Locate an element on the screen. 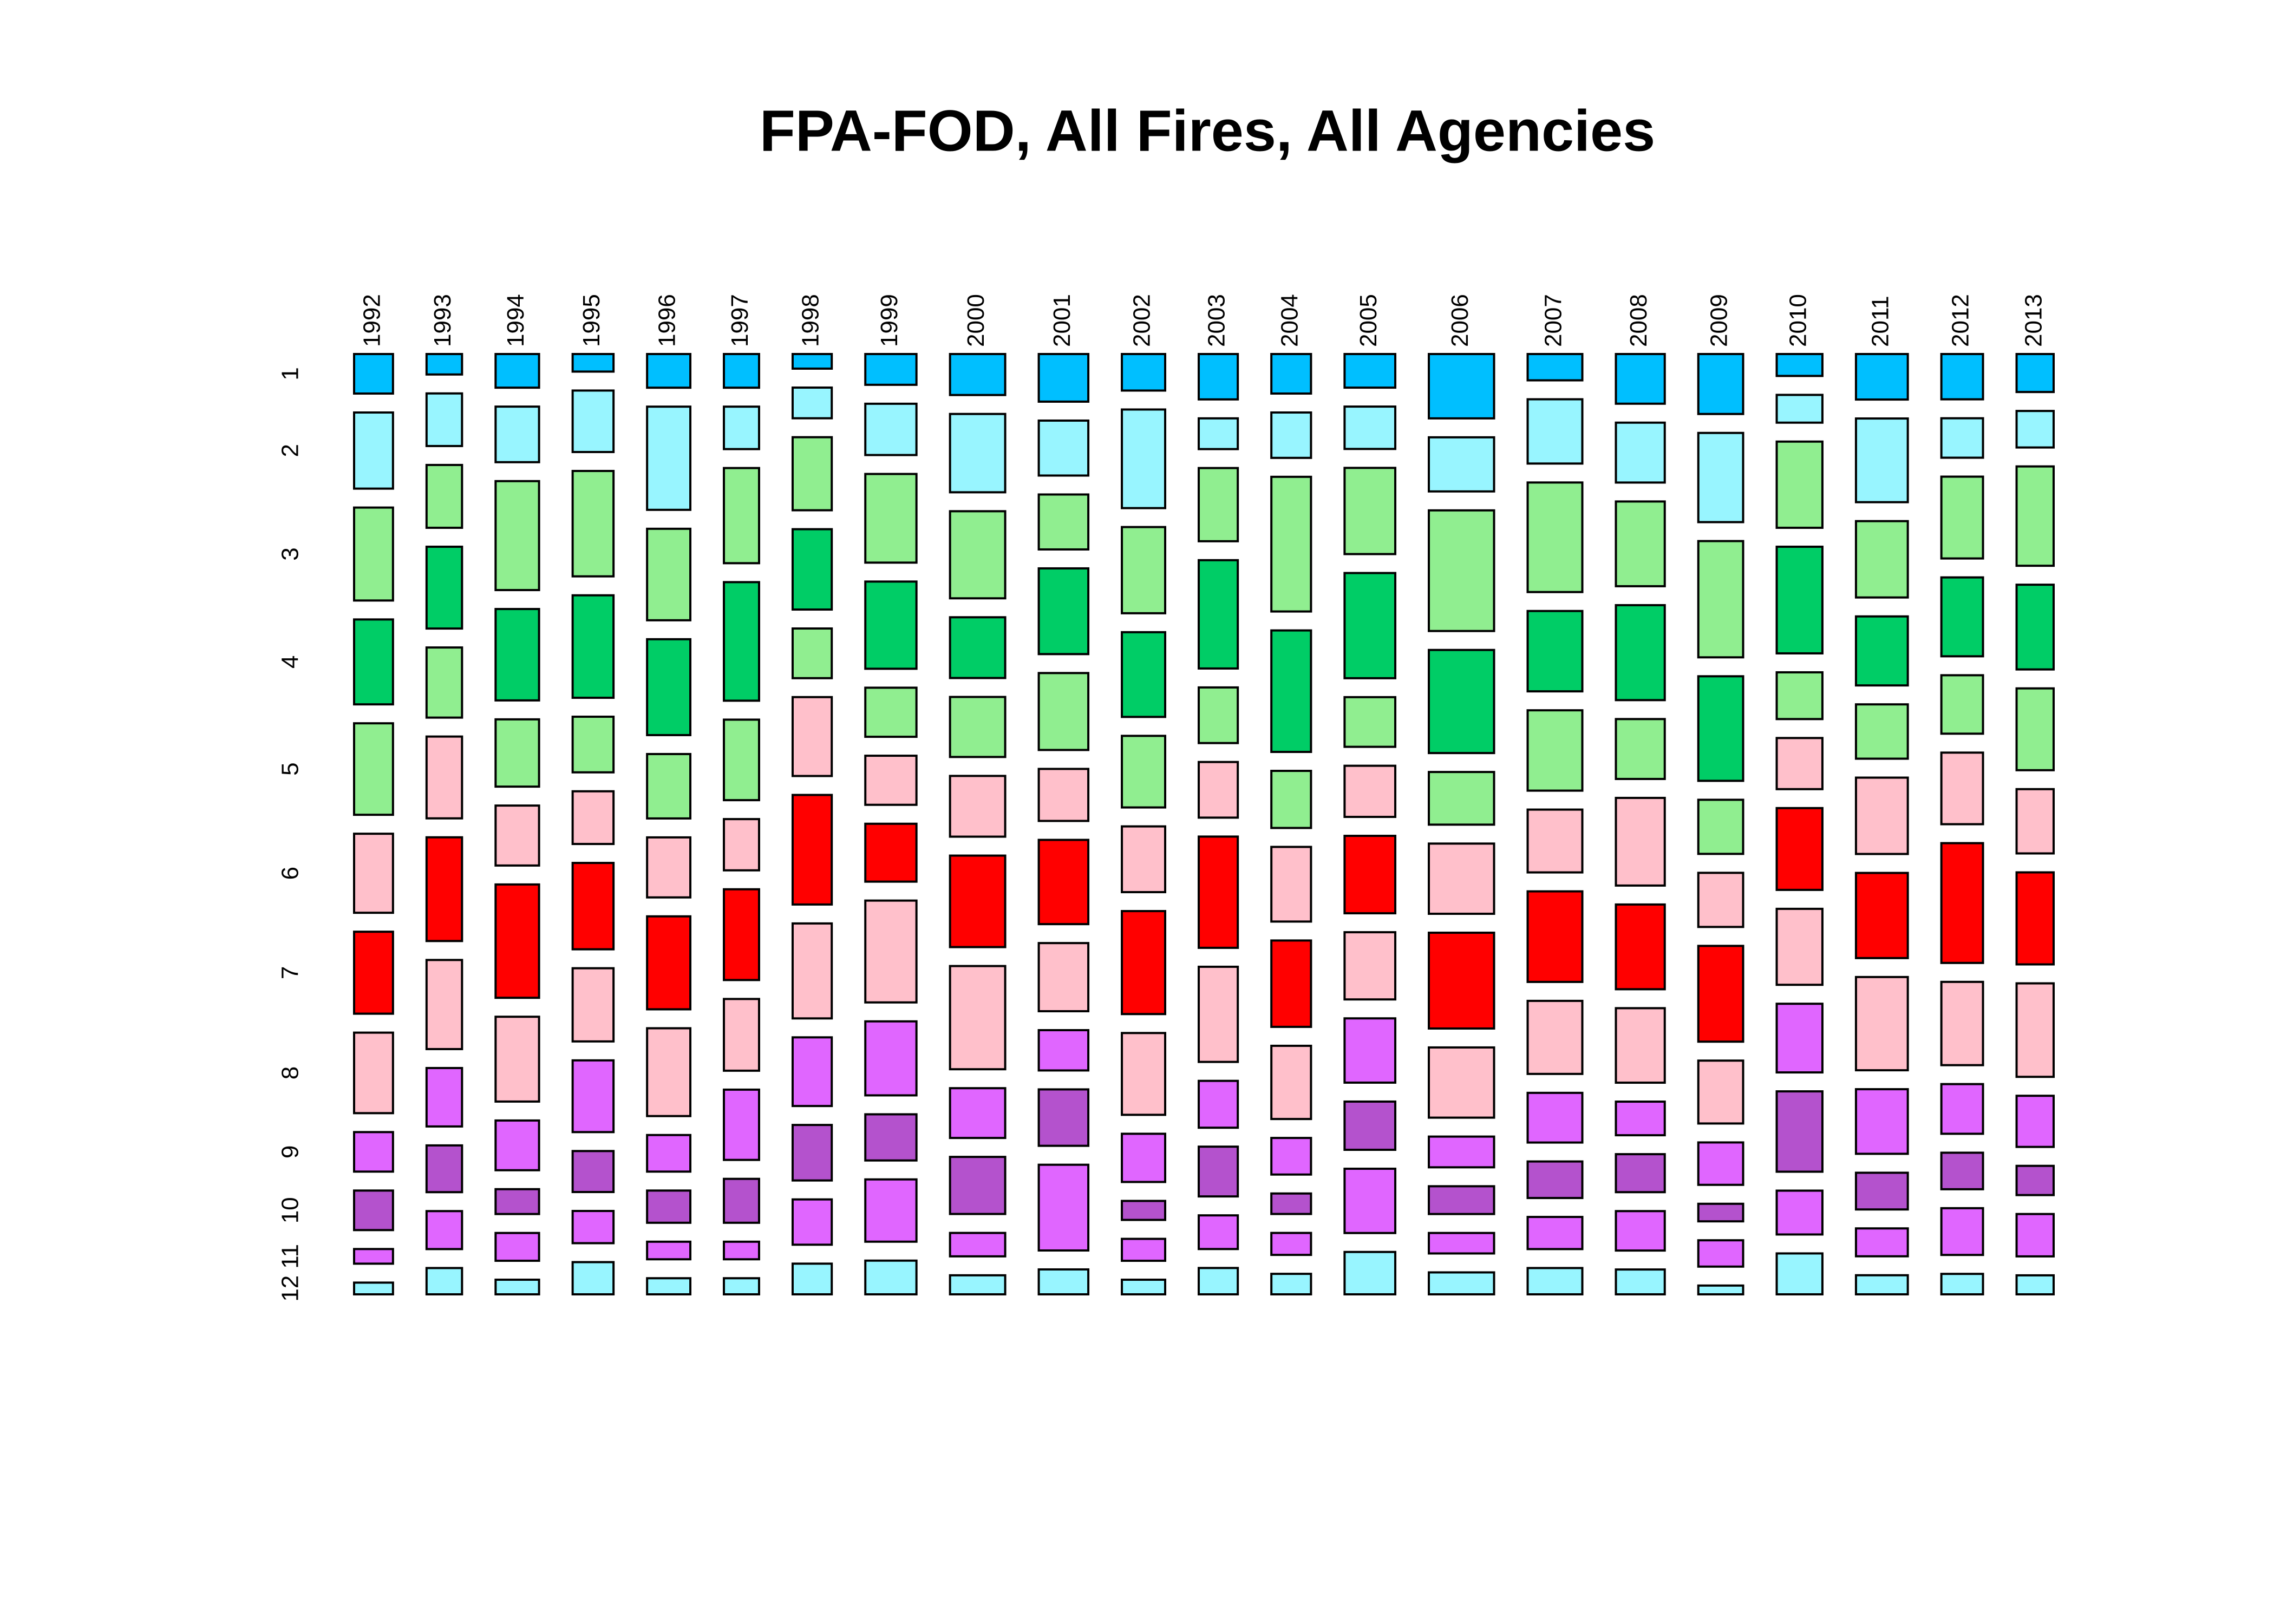  year-label: 2006 is located at coordinates (1460, 321).